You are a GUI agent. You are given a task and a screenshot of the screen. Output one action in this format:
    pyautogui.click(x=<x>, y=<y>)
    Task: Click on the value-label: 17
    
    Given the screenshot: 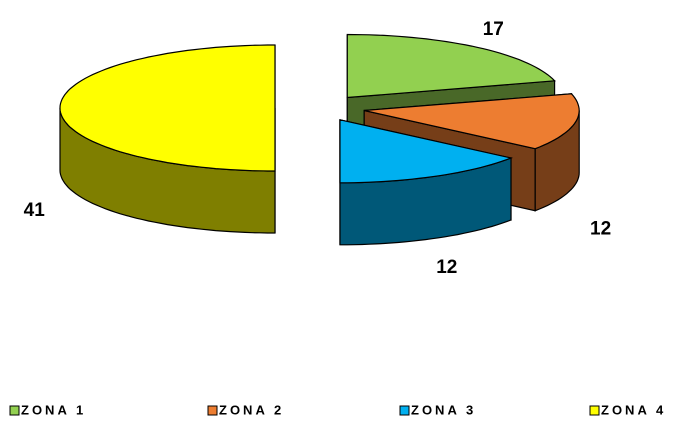 What is the action you would take?
    pyautogui.click(x=493, y=29)
    